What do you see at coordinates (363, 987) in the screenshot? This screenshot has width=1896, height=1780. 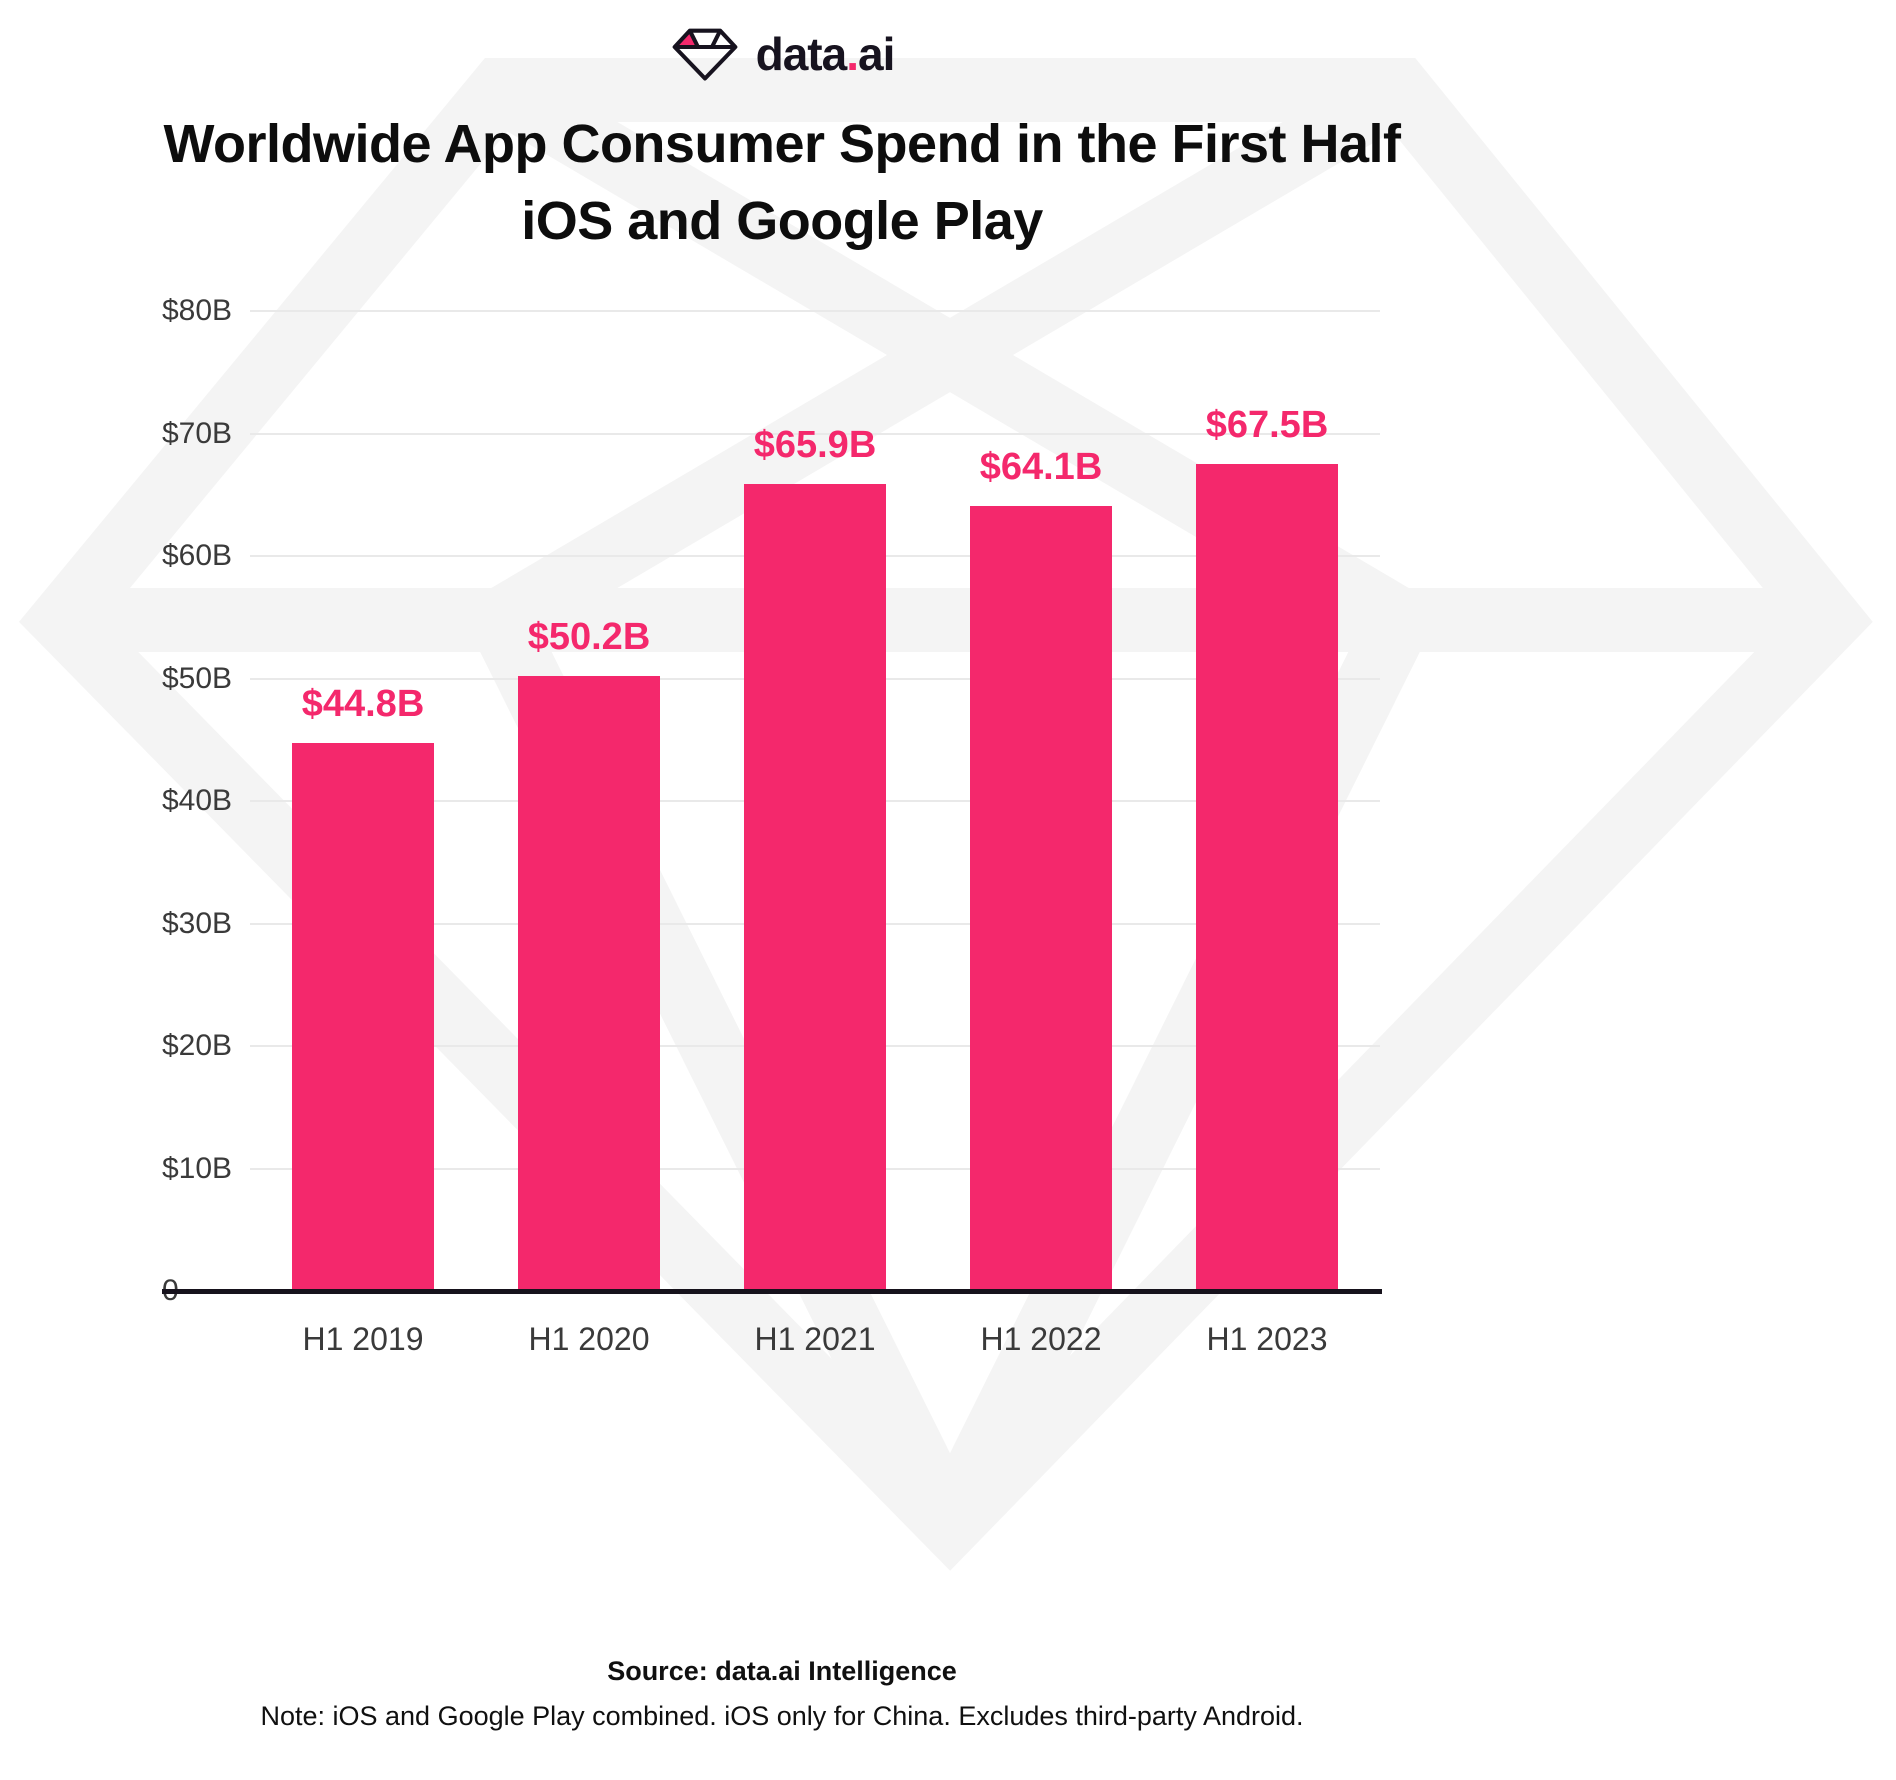 I see `bar: $44.8B` at bounding box center [363, 987].